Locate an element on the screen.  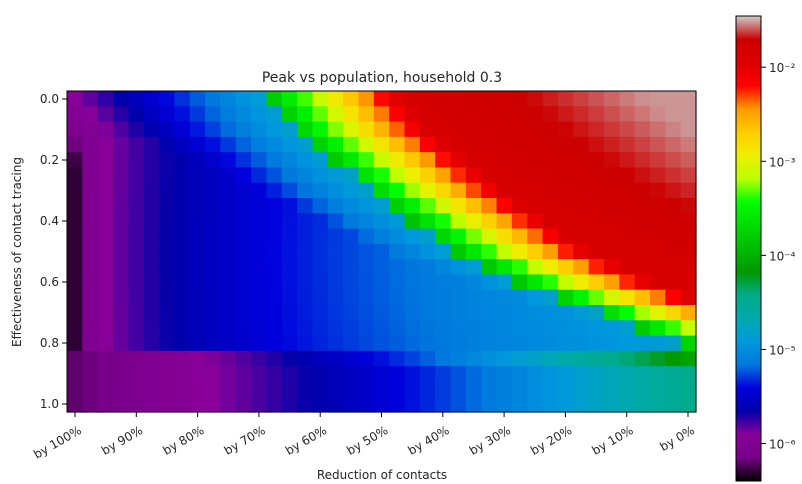
colorbar is located at coordinates (748, 248).